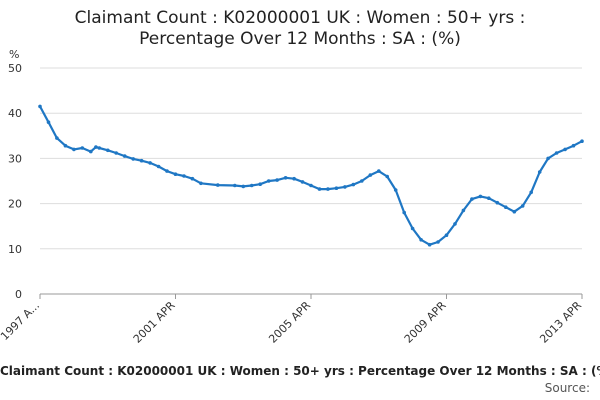 The width and height of the screenshot is (600, 400). What do you see at coordinates (300, 39) in the screenshot?
I see `chart-title-line-2: Percentage Over 12 Months : SA : (%)` at bounding box center [300, 39].